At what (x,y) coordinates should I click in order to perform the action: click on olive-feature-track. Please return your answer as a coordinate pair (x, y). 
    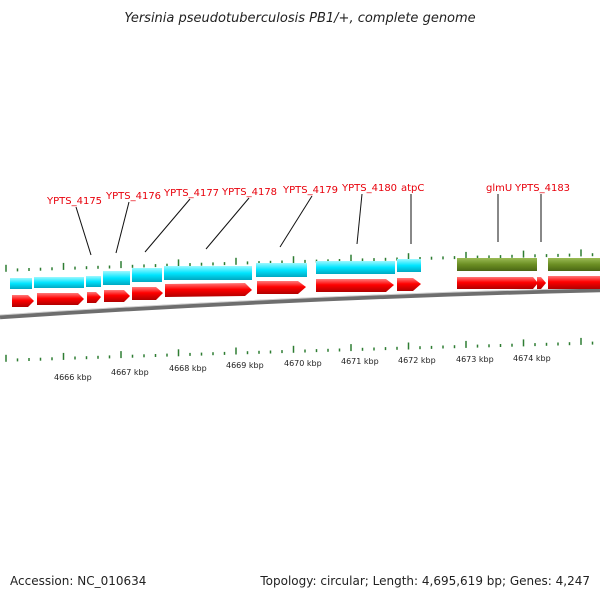
    Looking at the image, I should click on (528, 264).